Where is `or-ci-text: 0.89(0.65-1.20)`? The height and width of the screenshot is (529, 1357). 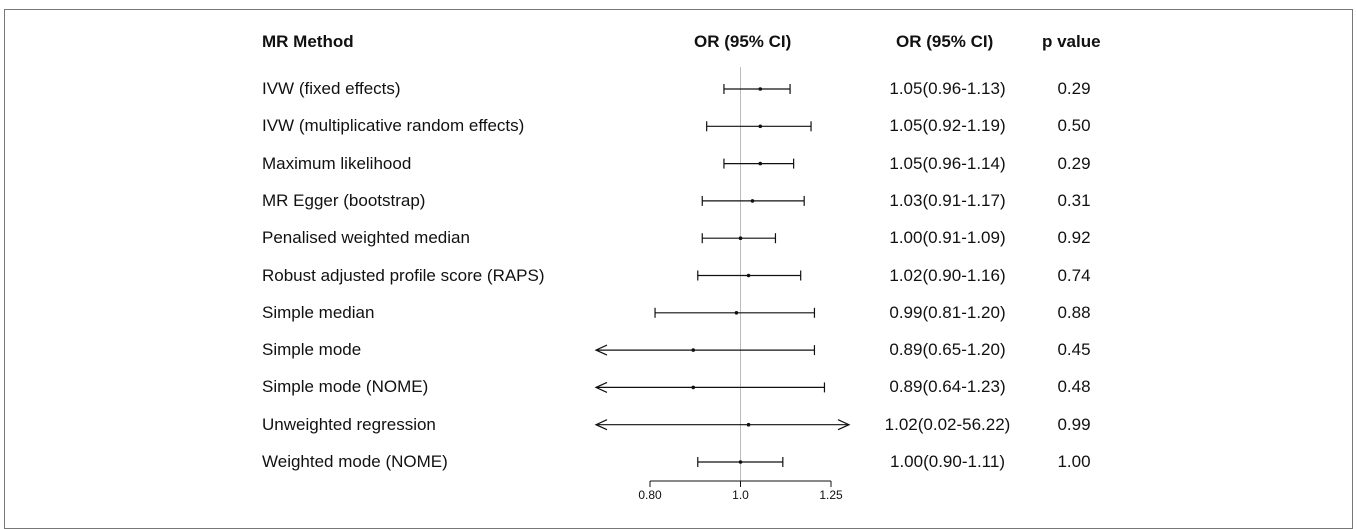 or-ci-text: 0.89(0.65-1.20) is located at coordinates (947, 350).